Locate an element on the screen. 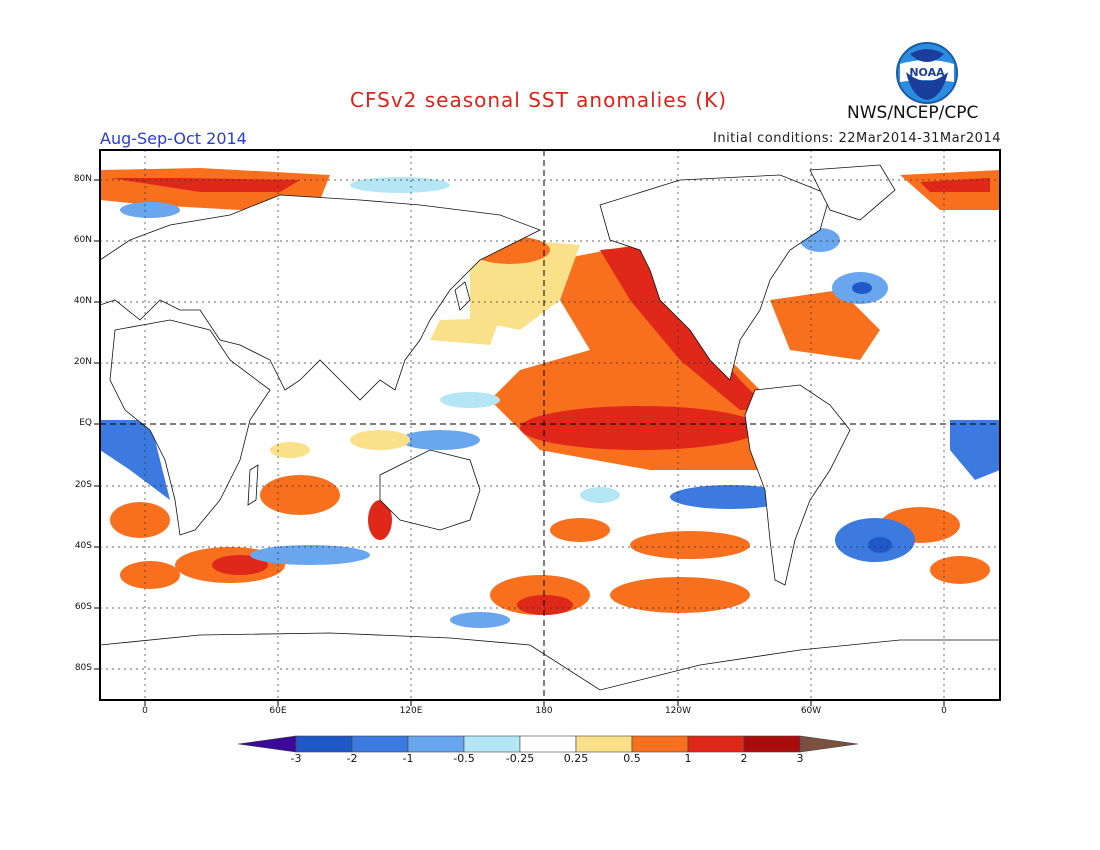  colorbar-min-arrow is located at coordinates (267, 744).